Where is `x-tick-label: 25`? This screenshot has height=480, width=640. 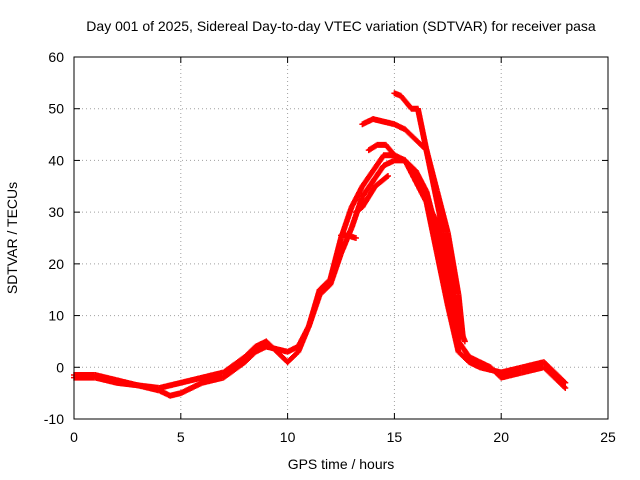 x-tick-label: 25 is located at coordinates (608, 437).